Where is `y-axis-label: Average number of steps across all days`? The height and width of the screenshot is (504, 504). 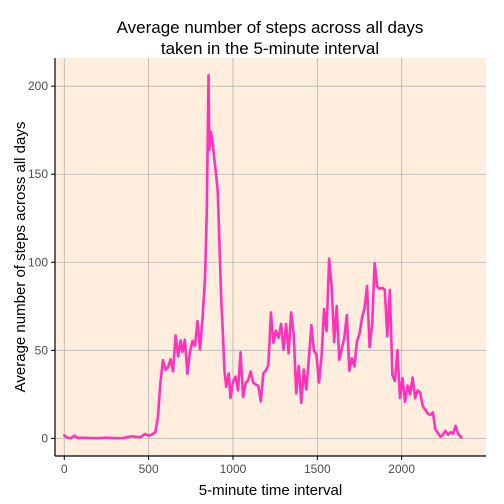
y-axis-label: Average number of steps across all days is located at coordinates (20, 257).